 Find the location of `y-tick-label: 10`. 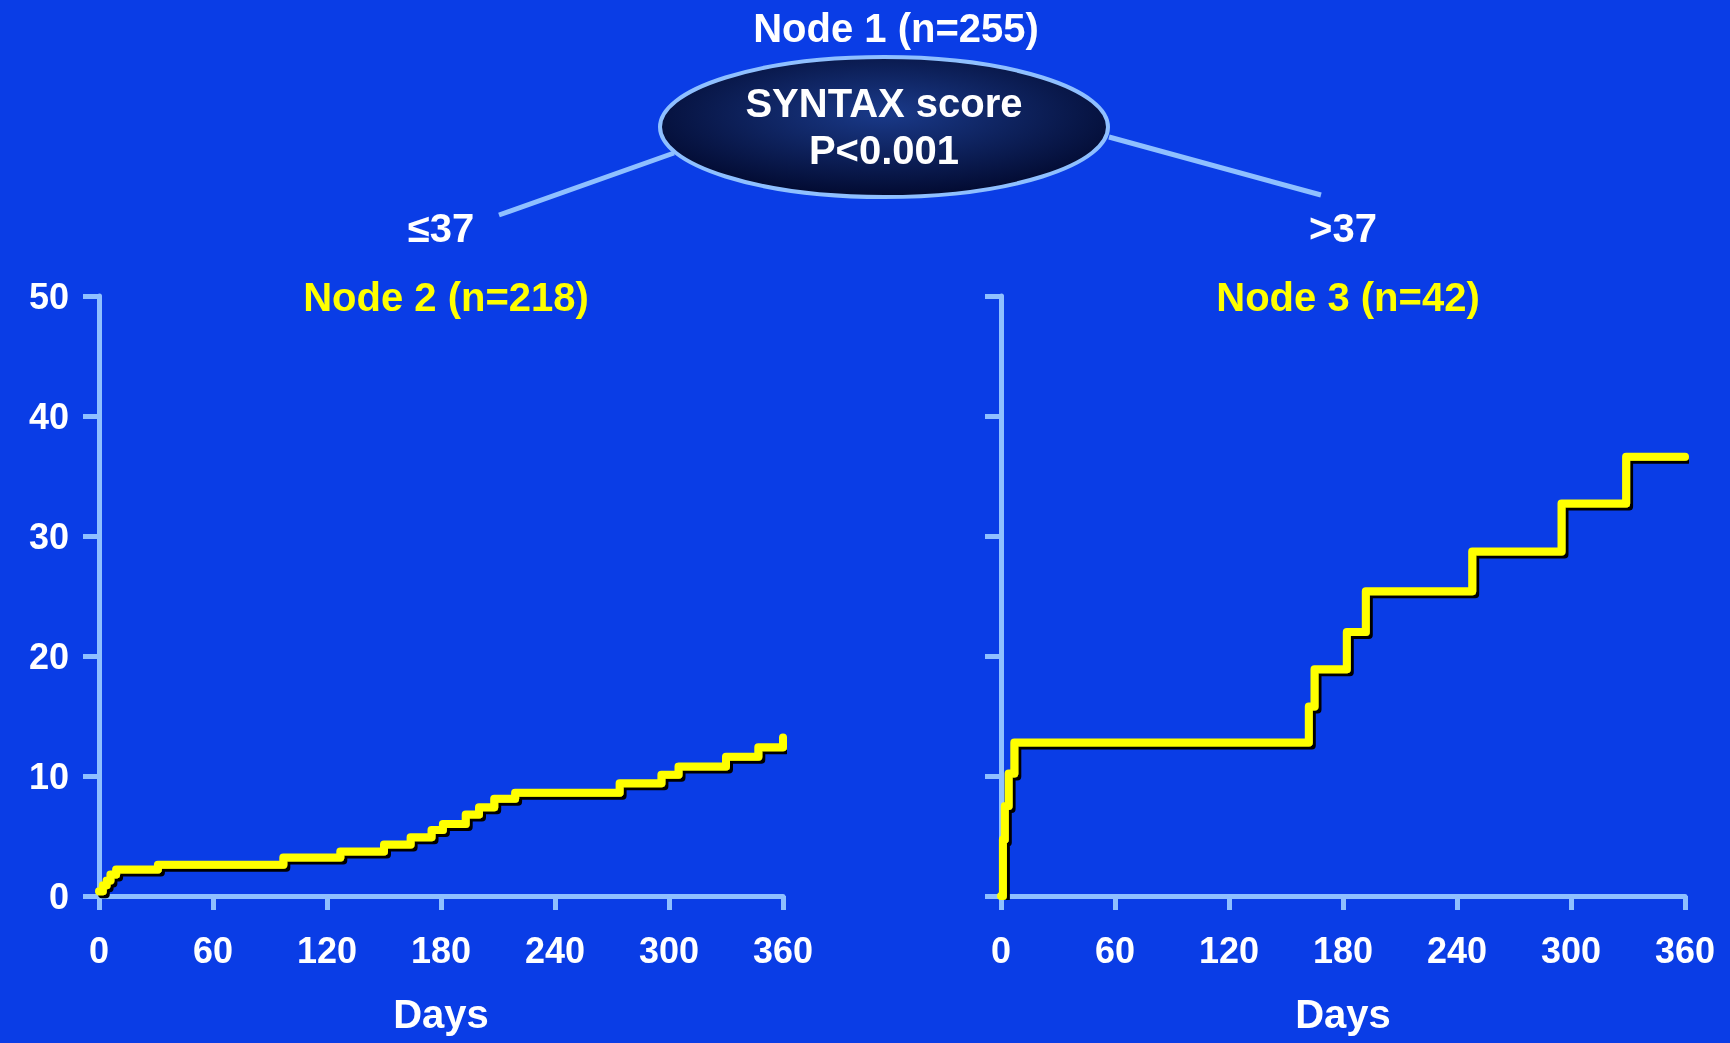

y-tick-label: 10 is located at coordinates (48, 776).